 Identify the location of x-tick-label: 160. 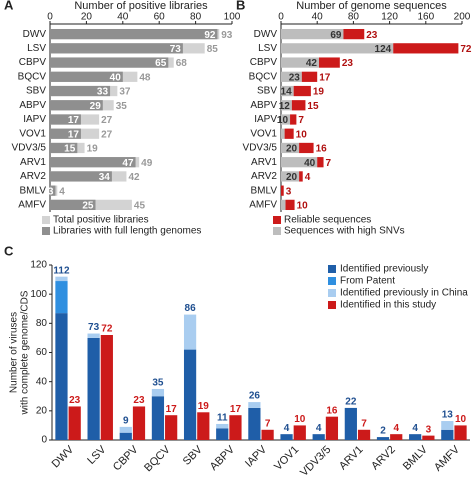
(425, 17).